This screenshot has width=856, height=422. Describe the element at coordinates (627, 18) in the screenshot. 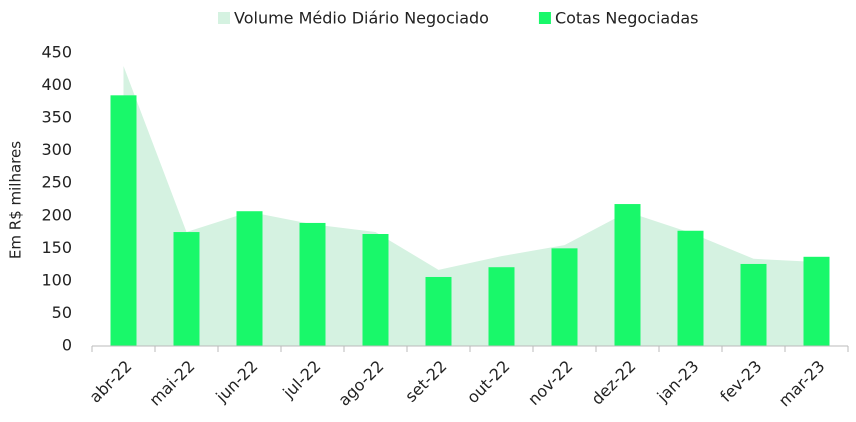

I see `legend-label: Cotas Negociadas` at that location.